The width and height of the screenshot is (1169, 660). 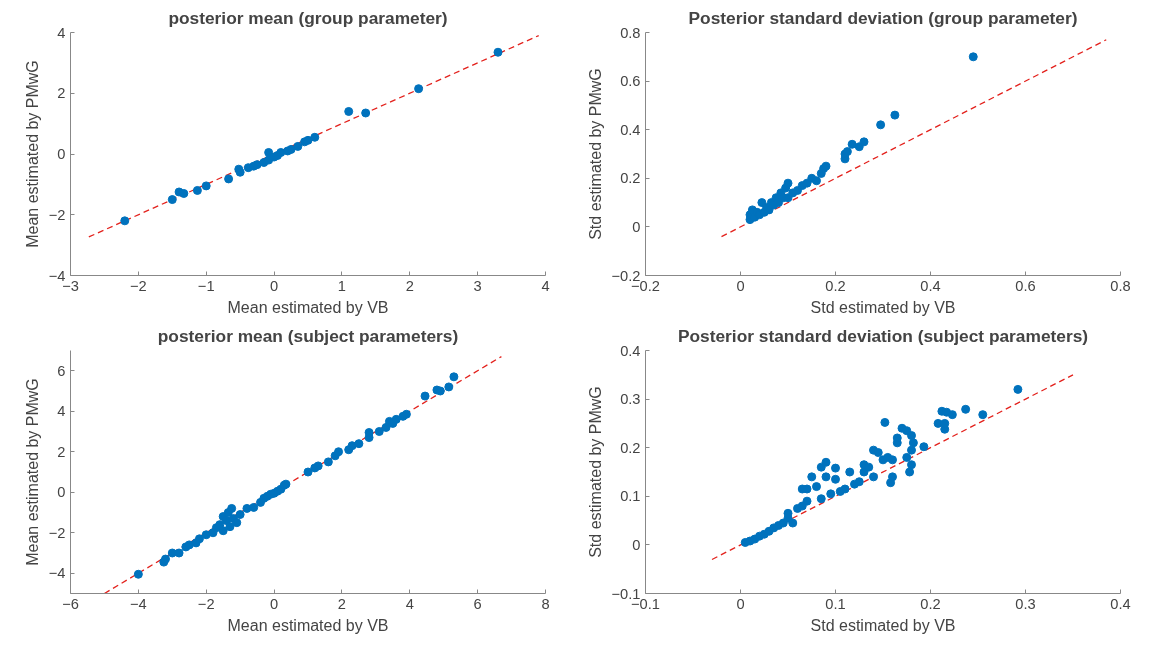 What do you see at coordinates (630, 399) in the screenshot?
I see `y-tick-label: 0.3` at bounding box center [630, 399].